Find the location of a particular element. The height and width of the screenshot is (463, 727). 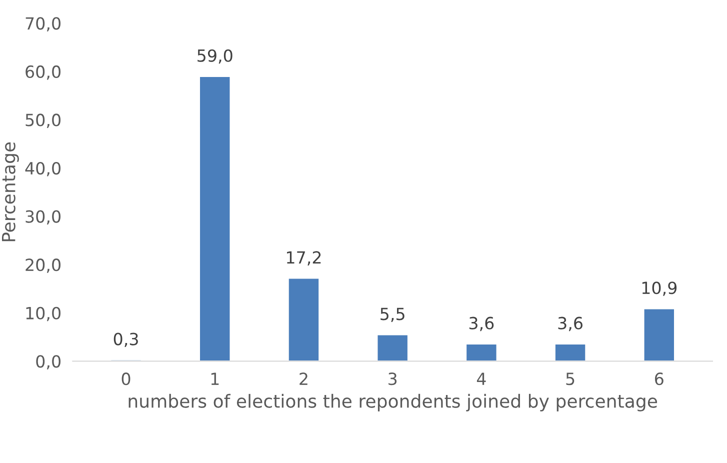

y-tick-label: 50,0 is located at coordinates (43, 121).